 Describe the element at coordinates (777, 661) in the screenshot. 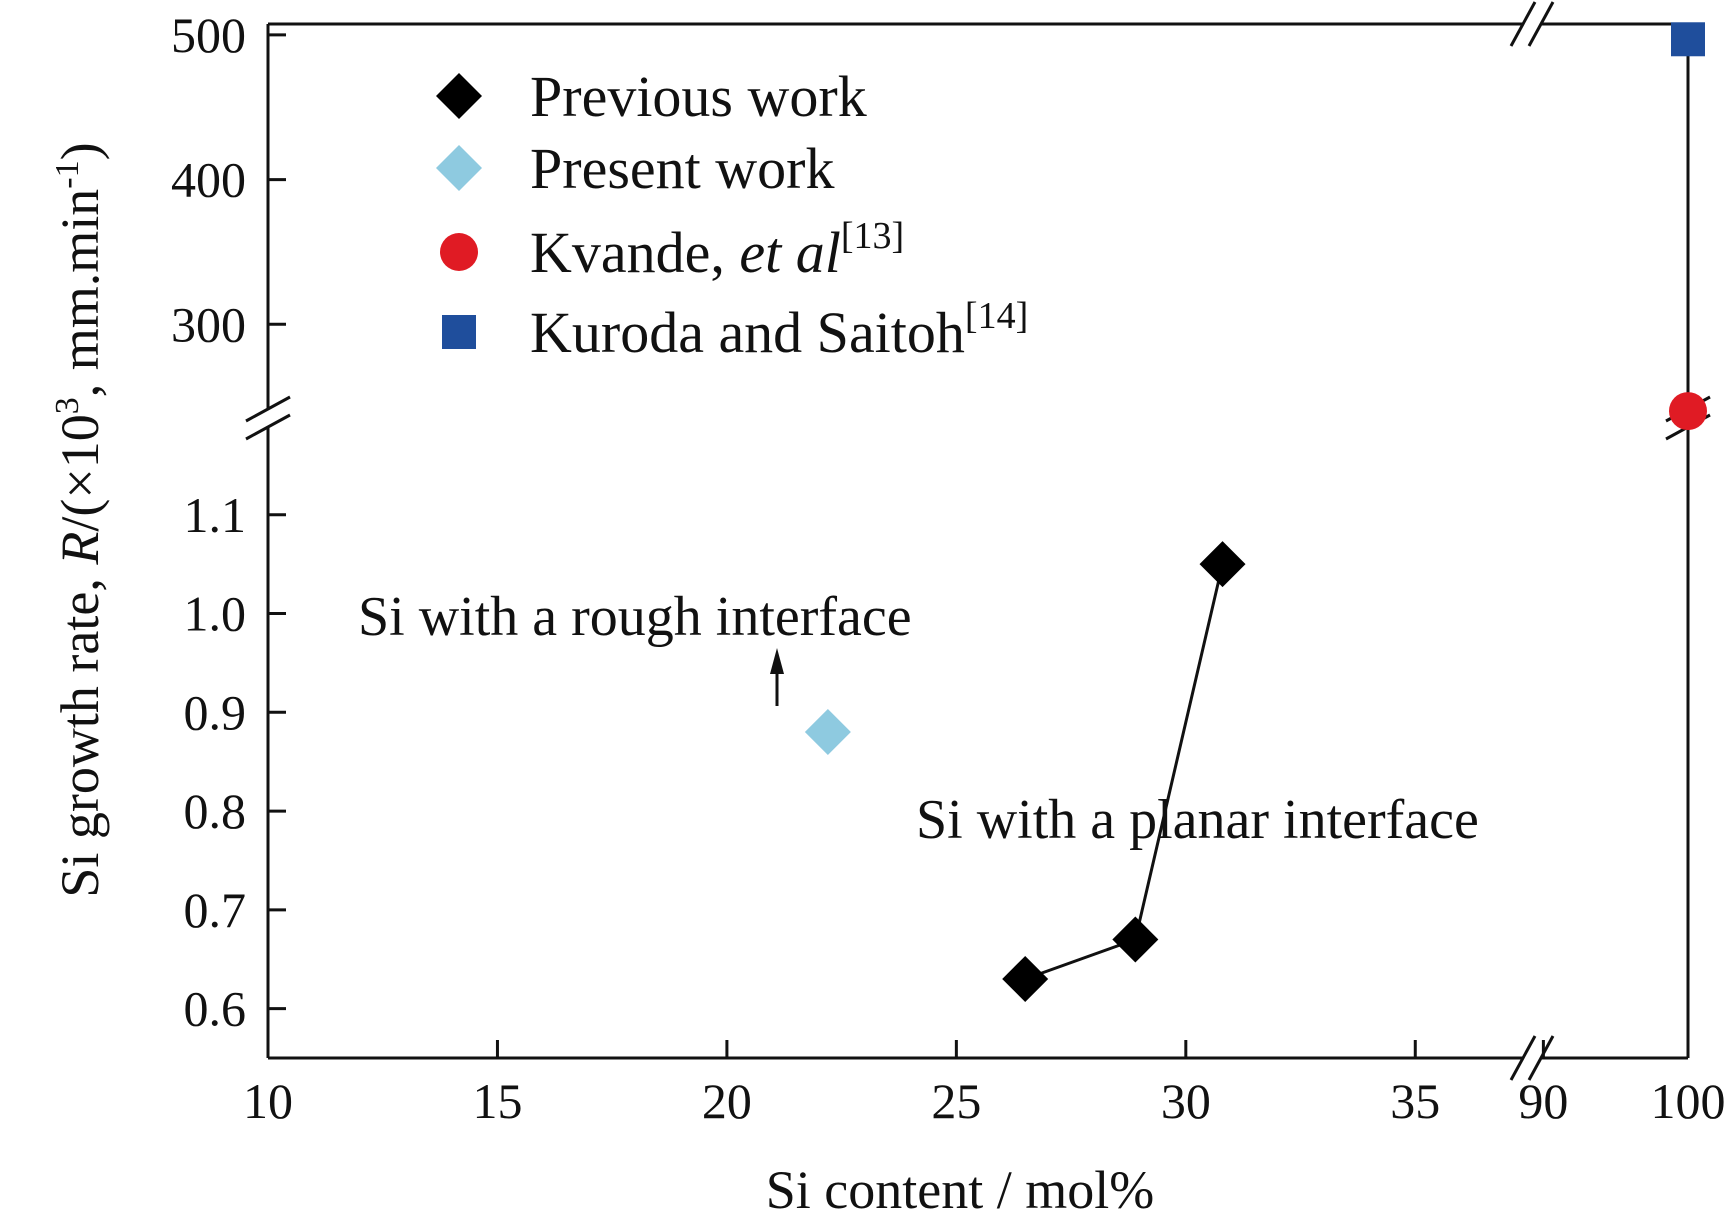

I see `annotation-arrow-head` at that location.